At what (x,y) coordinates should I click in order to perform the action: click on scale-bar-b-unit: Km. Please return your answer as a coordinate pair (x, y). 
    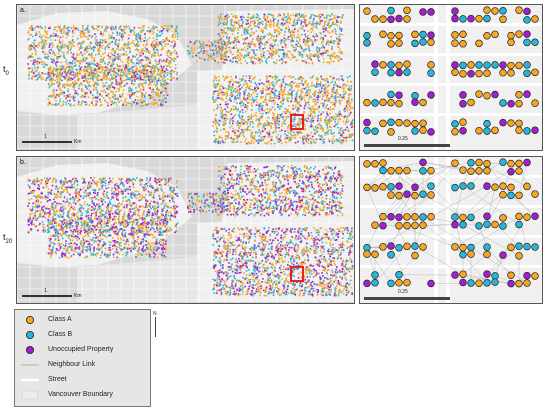
    Looking at the image, I should click on (78, 296).